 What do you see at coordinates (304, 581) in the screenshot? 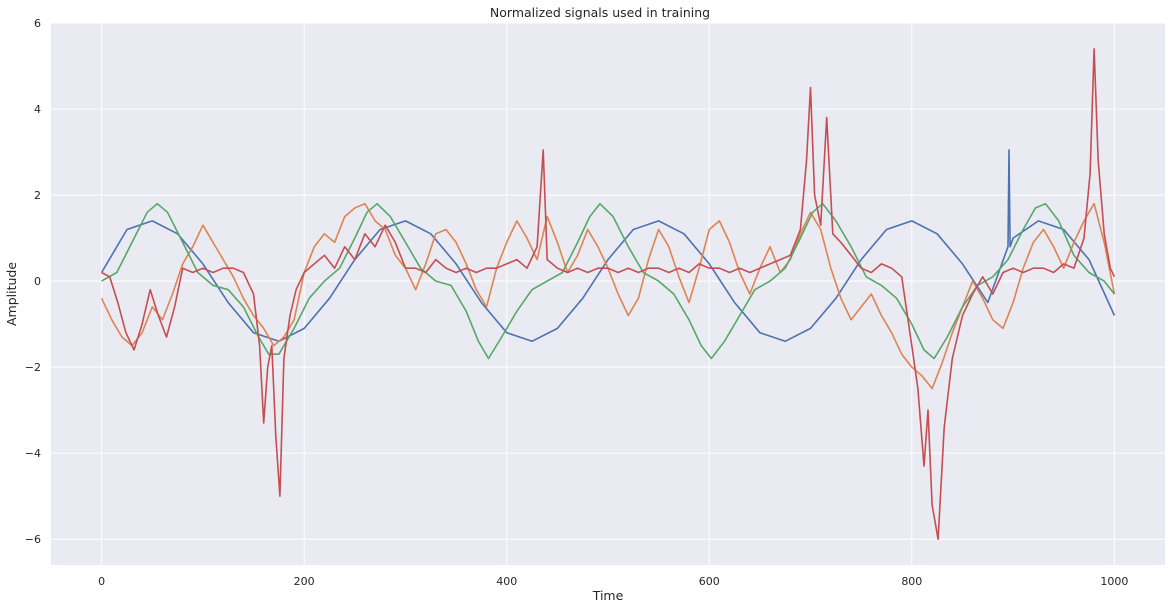
I see `x-tick-label: 200` at bounding box center [304, 581].